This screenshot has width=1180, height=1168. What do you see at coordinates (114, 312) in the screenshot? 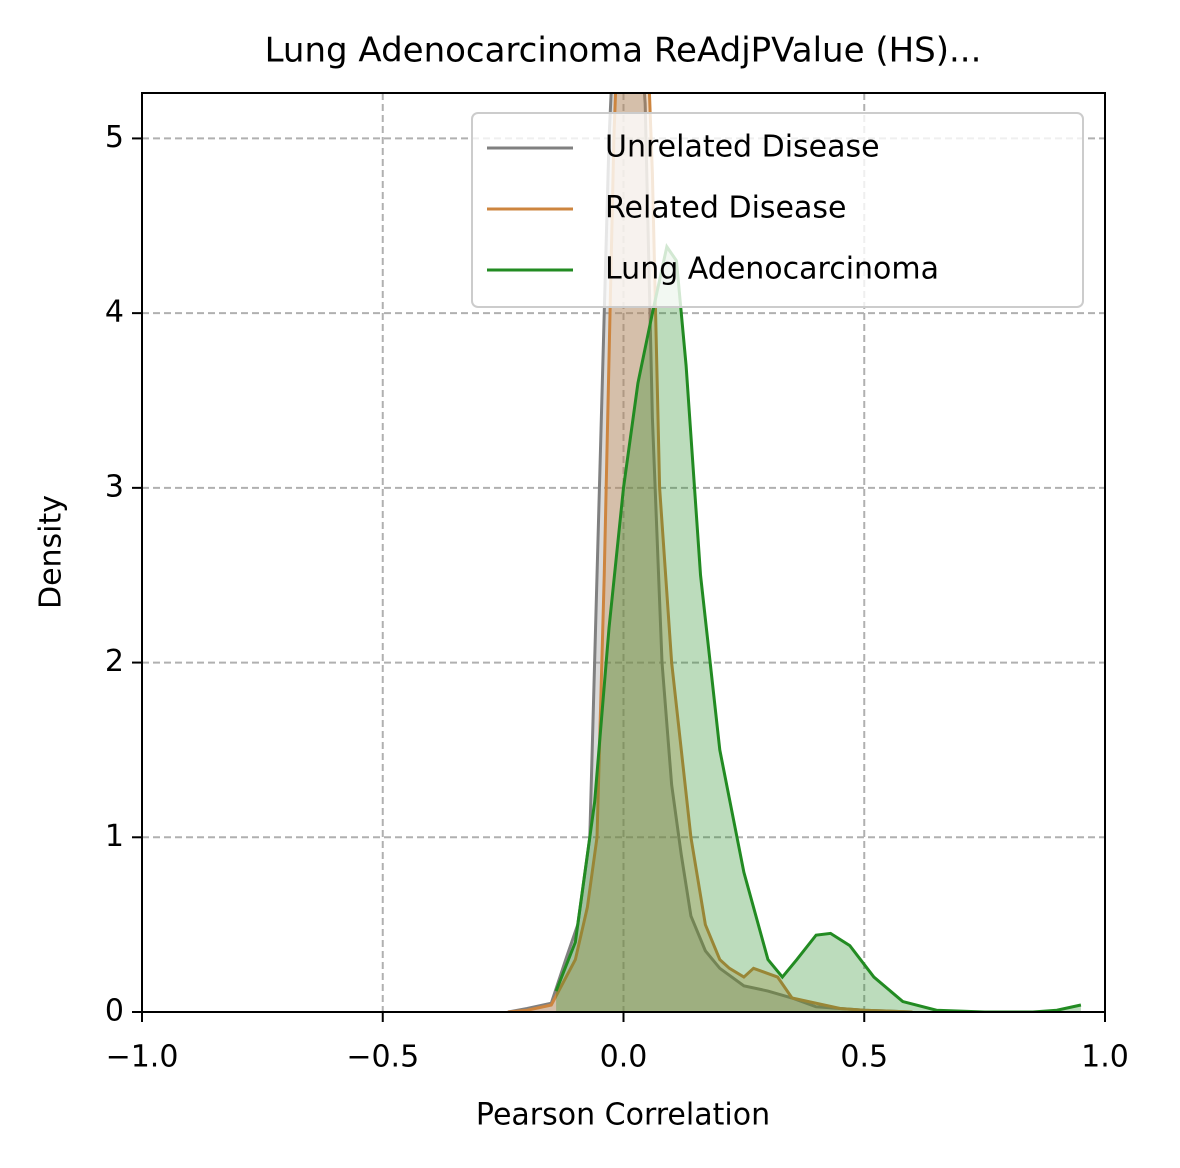
I see `y-tick-label: 4` at bounding box center [114, 312].